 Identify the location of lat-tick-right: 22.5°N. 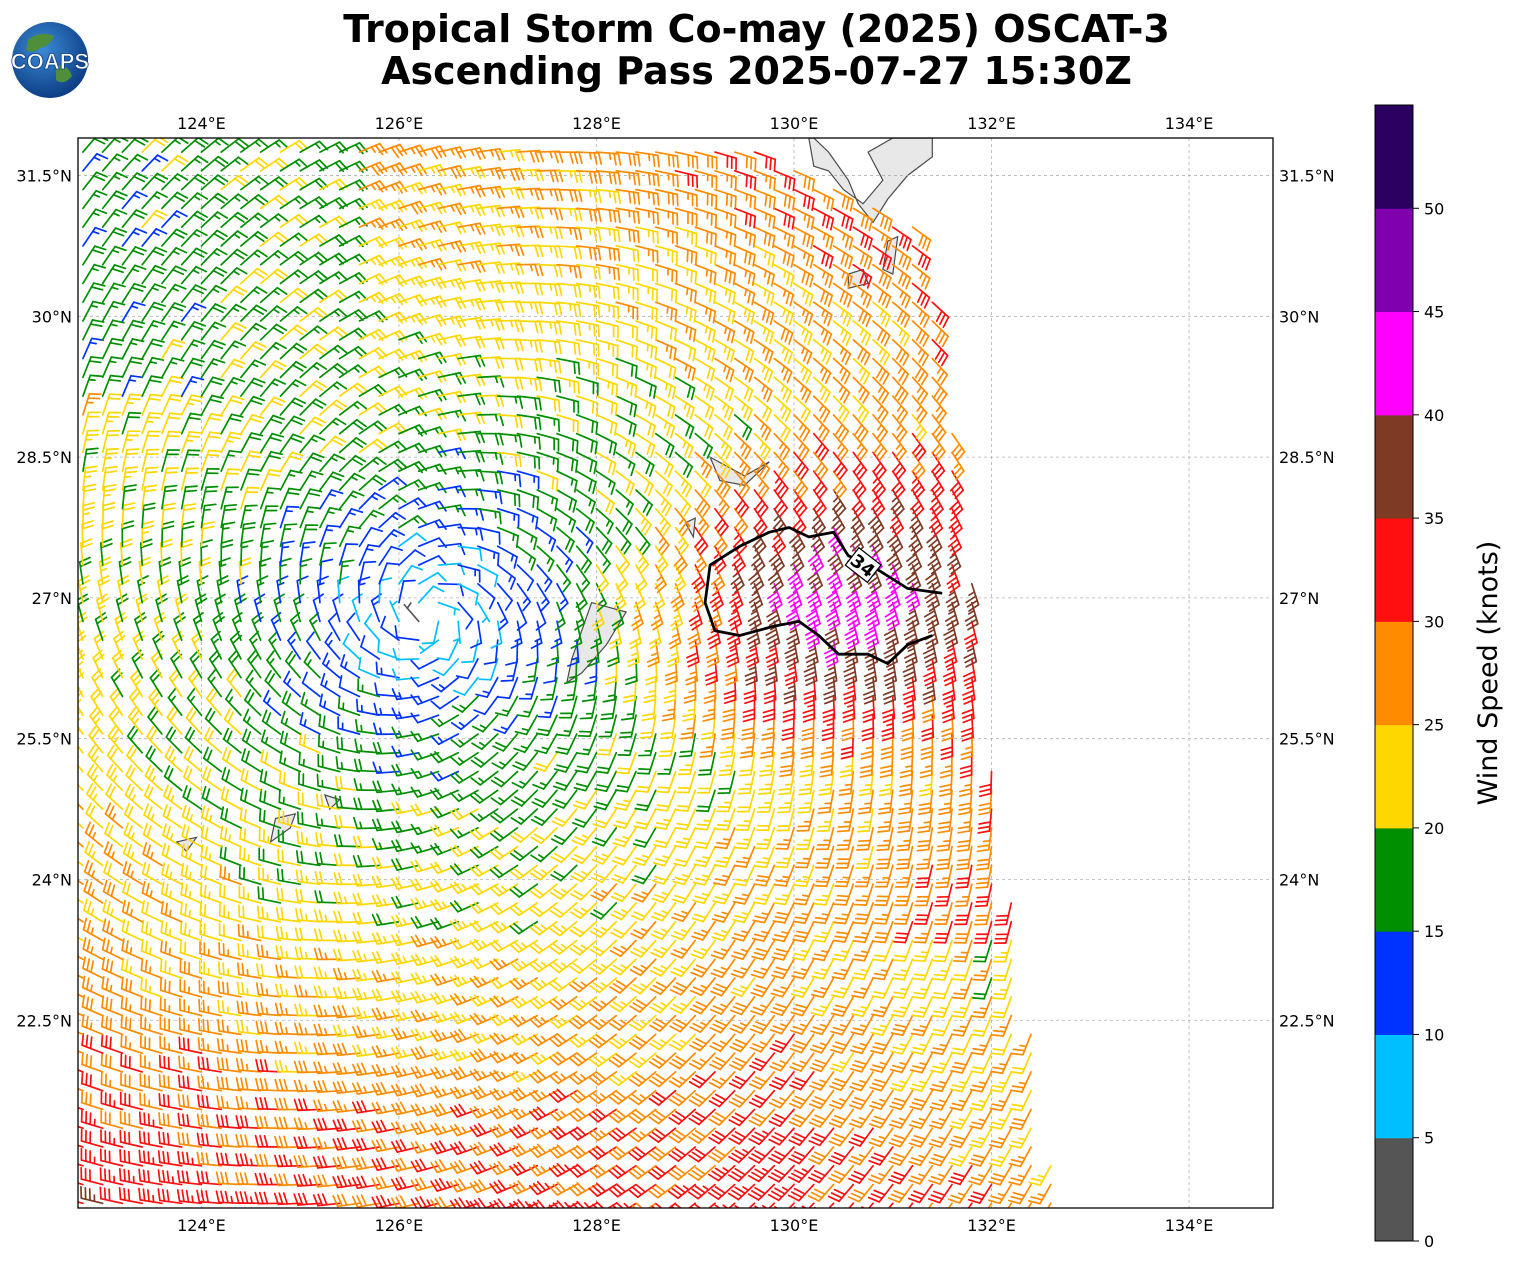
(1307, 1020).